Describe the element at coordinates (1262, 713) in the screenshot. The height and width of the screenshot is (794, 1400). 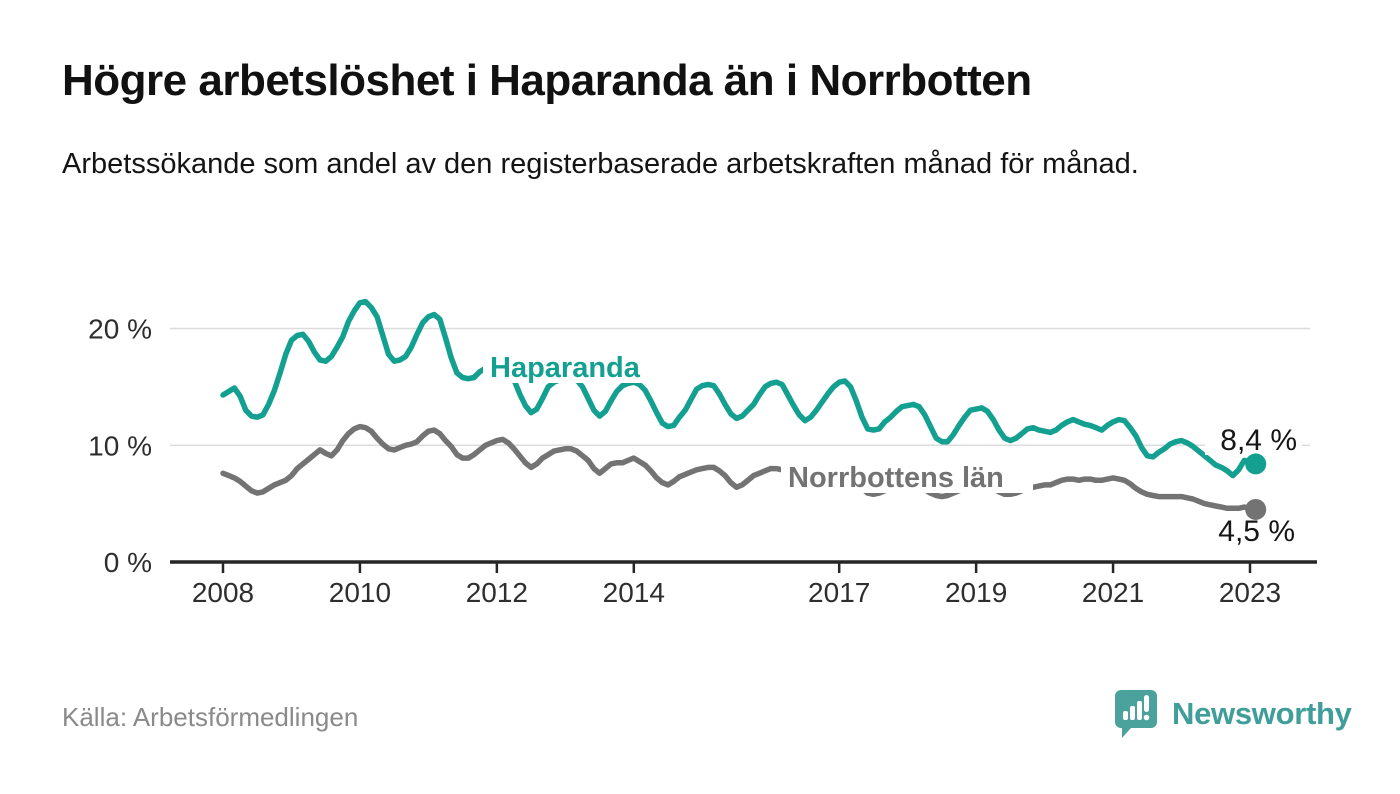
I see `newsworthy-logo-text: Newsworthy` at that location.